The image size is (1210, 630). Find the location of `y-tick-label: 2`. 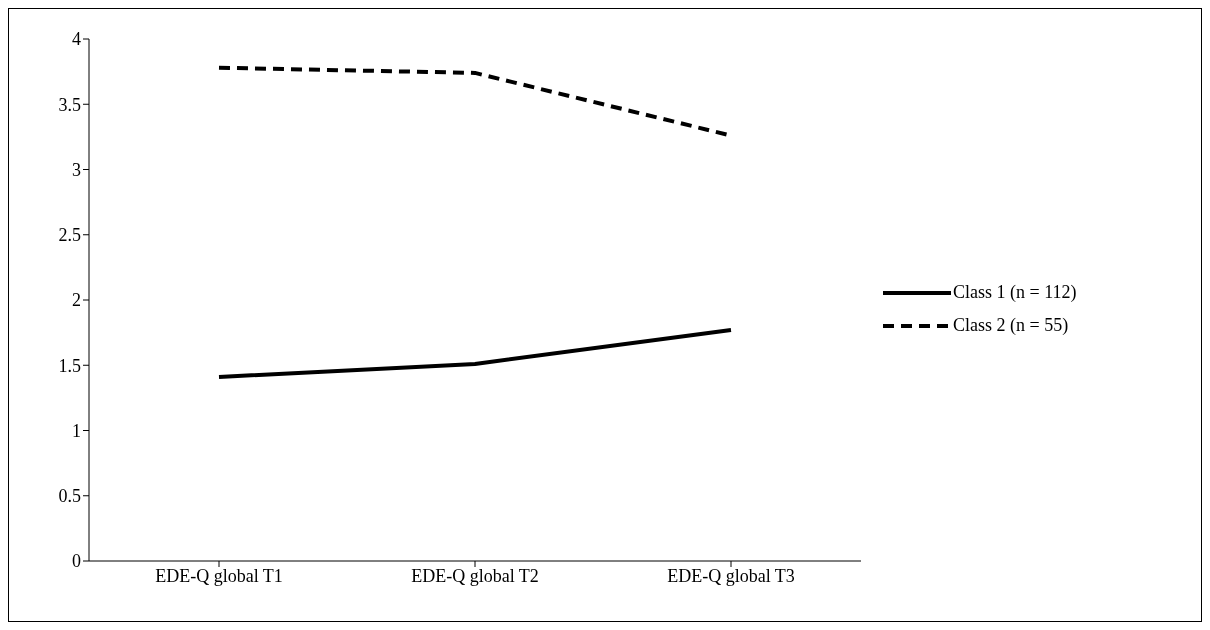

y-tick-label: 2 is located at coordinates (76, 300).